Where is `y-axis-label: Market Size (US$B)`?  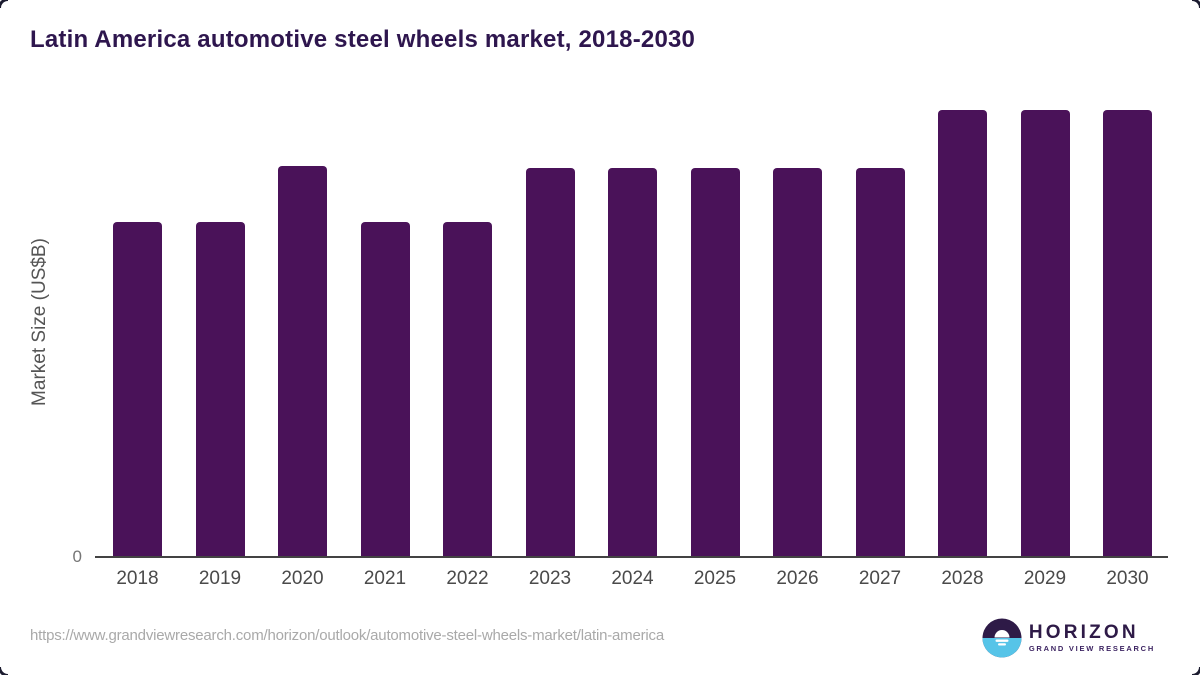
y-axis-label: Market Size (US$B) is located at coordinates (39, 322).